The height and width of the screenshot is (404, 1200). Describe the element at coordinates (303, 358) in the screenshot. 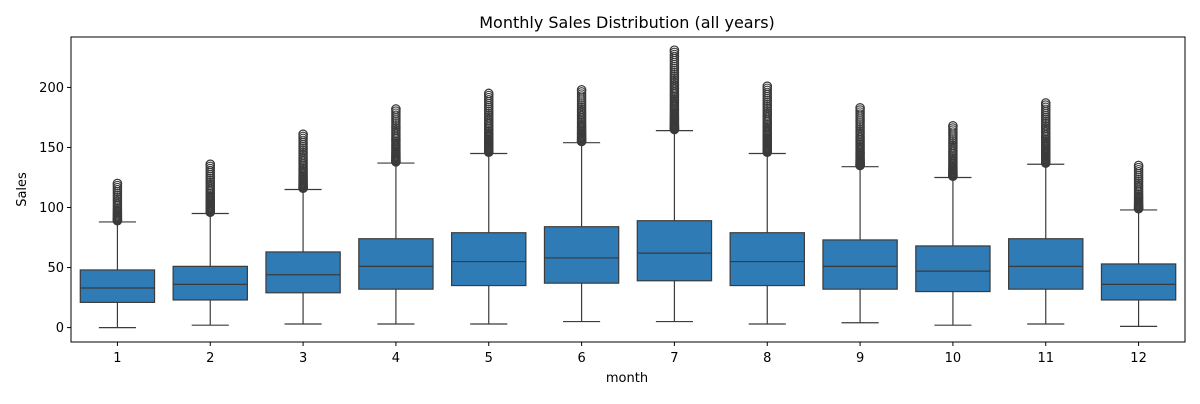

I see `x-tick-label: 3` at that location.